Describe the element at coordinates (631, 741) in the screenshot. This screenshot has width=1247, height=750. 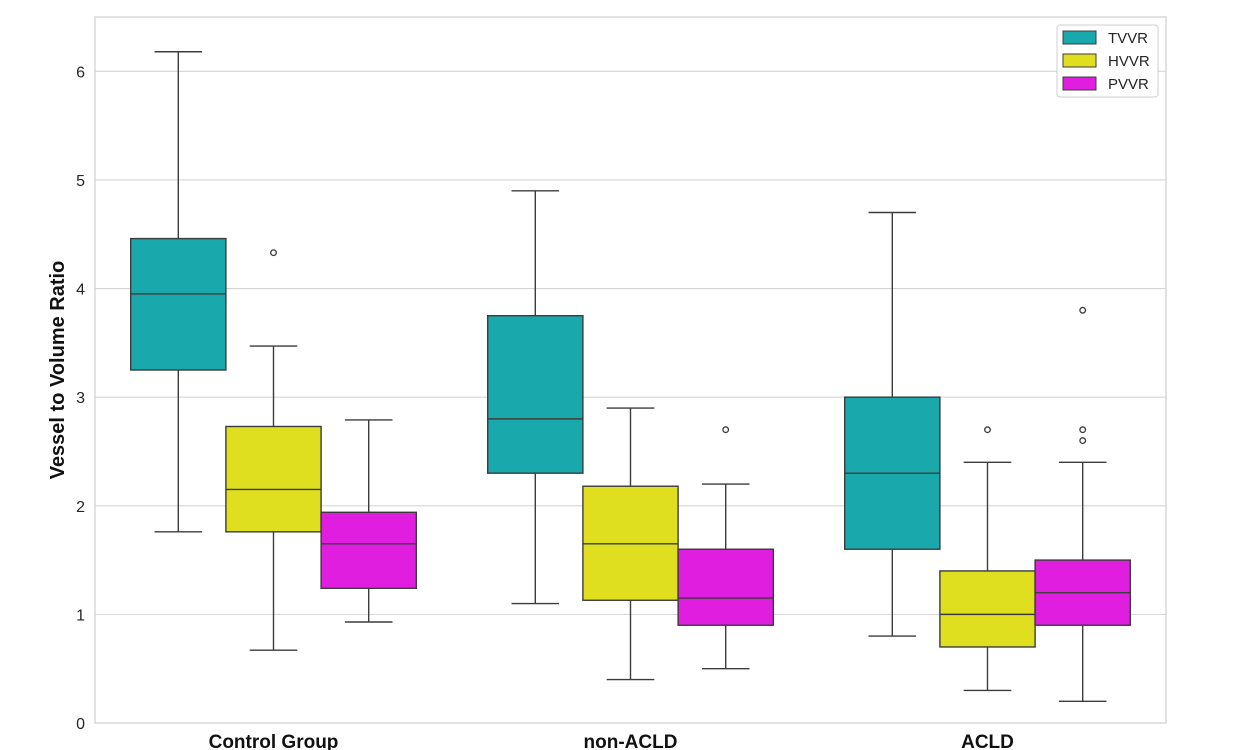
I see `x-category-label: non-ACLD` at that location.